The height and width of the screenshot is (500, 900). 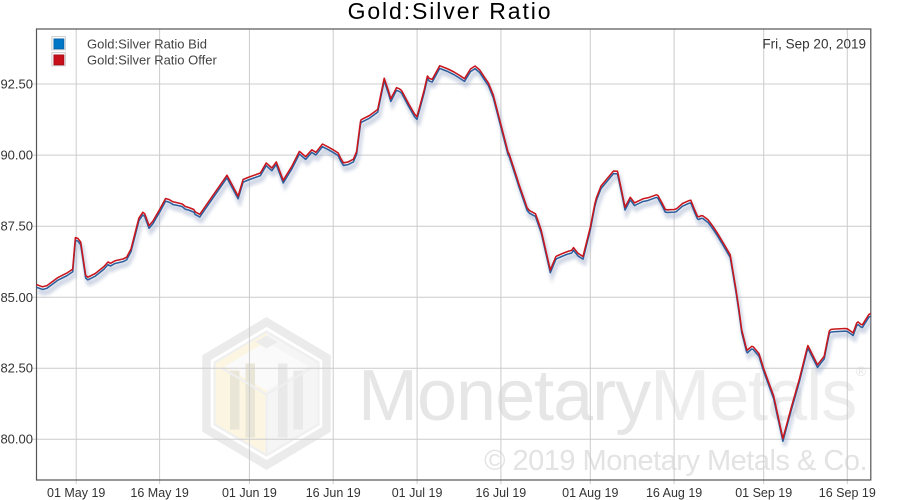 I want to click on svg-text: 01 Sep 19, so click(x=763, y=493).